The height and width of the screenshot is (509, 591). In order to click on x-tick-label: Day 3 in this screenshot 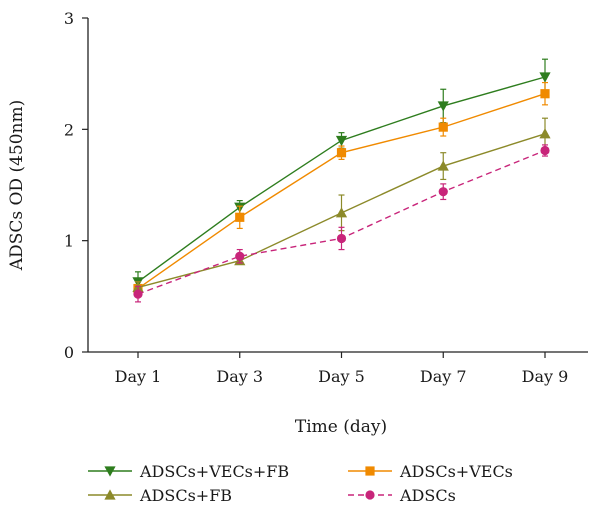, I will do `click(239, 376)`.